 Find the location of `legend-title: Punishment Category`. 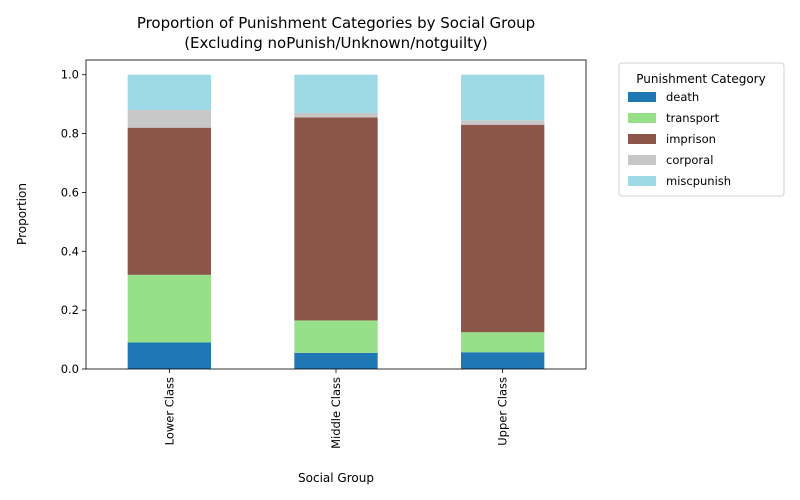

legend-title: Punishment Category is located at coordinates (700, 79).